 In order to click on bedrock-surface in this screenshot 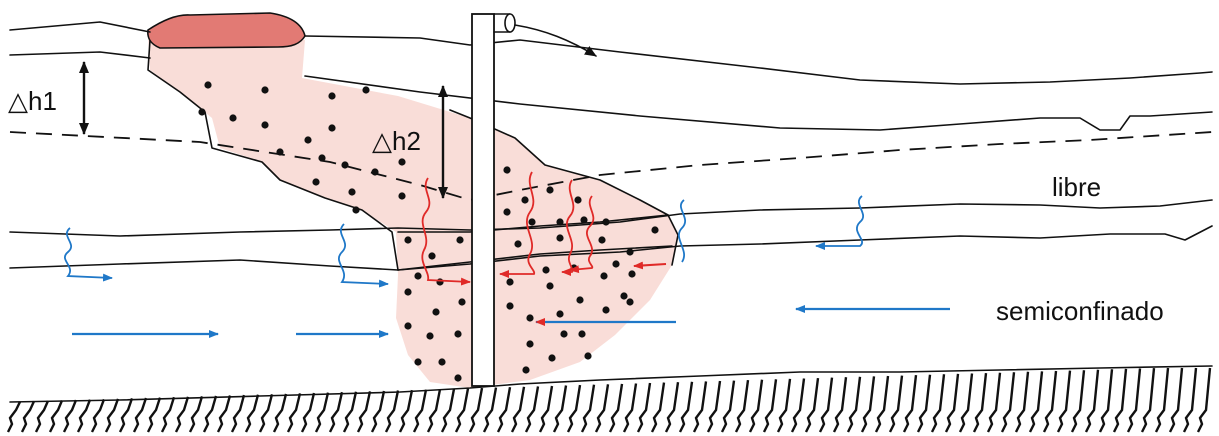, I will do `click(611, 384)`.